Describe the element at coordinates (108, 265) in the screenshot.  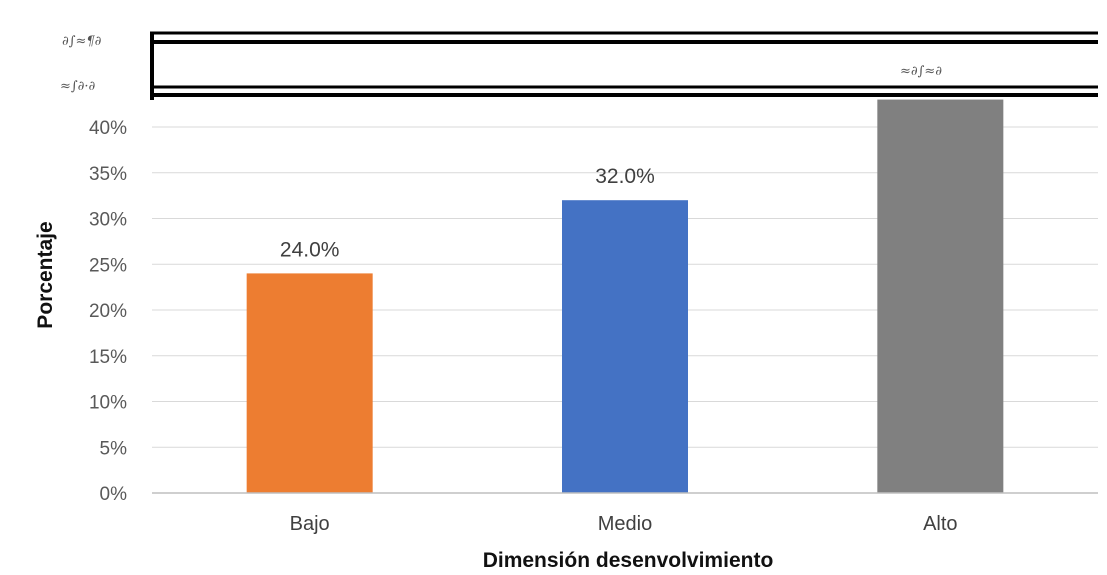
I see `y-tick-label: 25%` at that location.